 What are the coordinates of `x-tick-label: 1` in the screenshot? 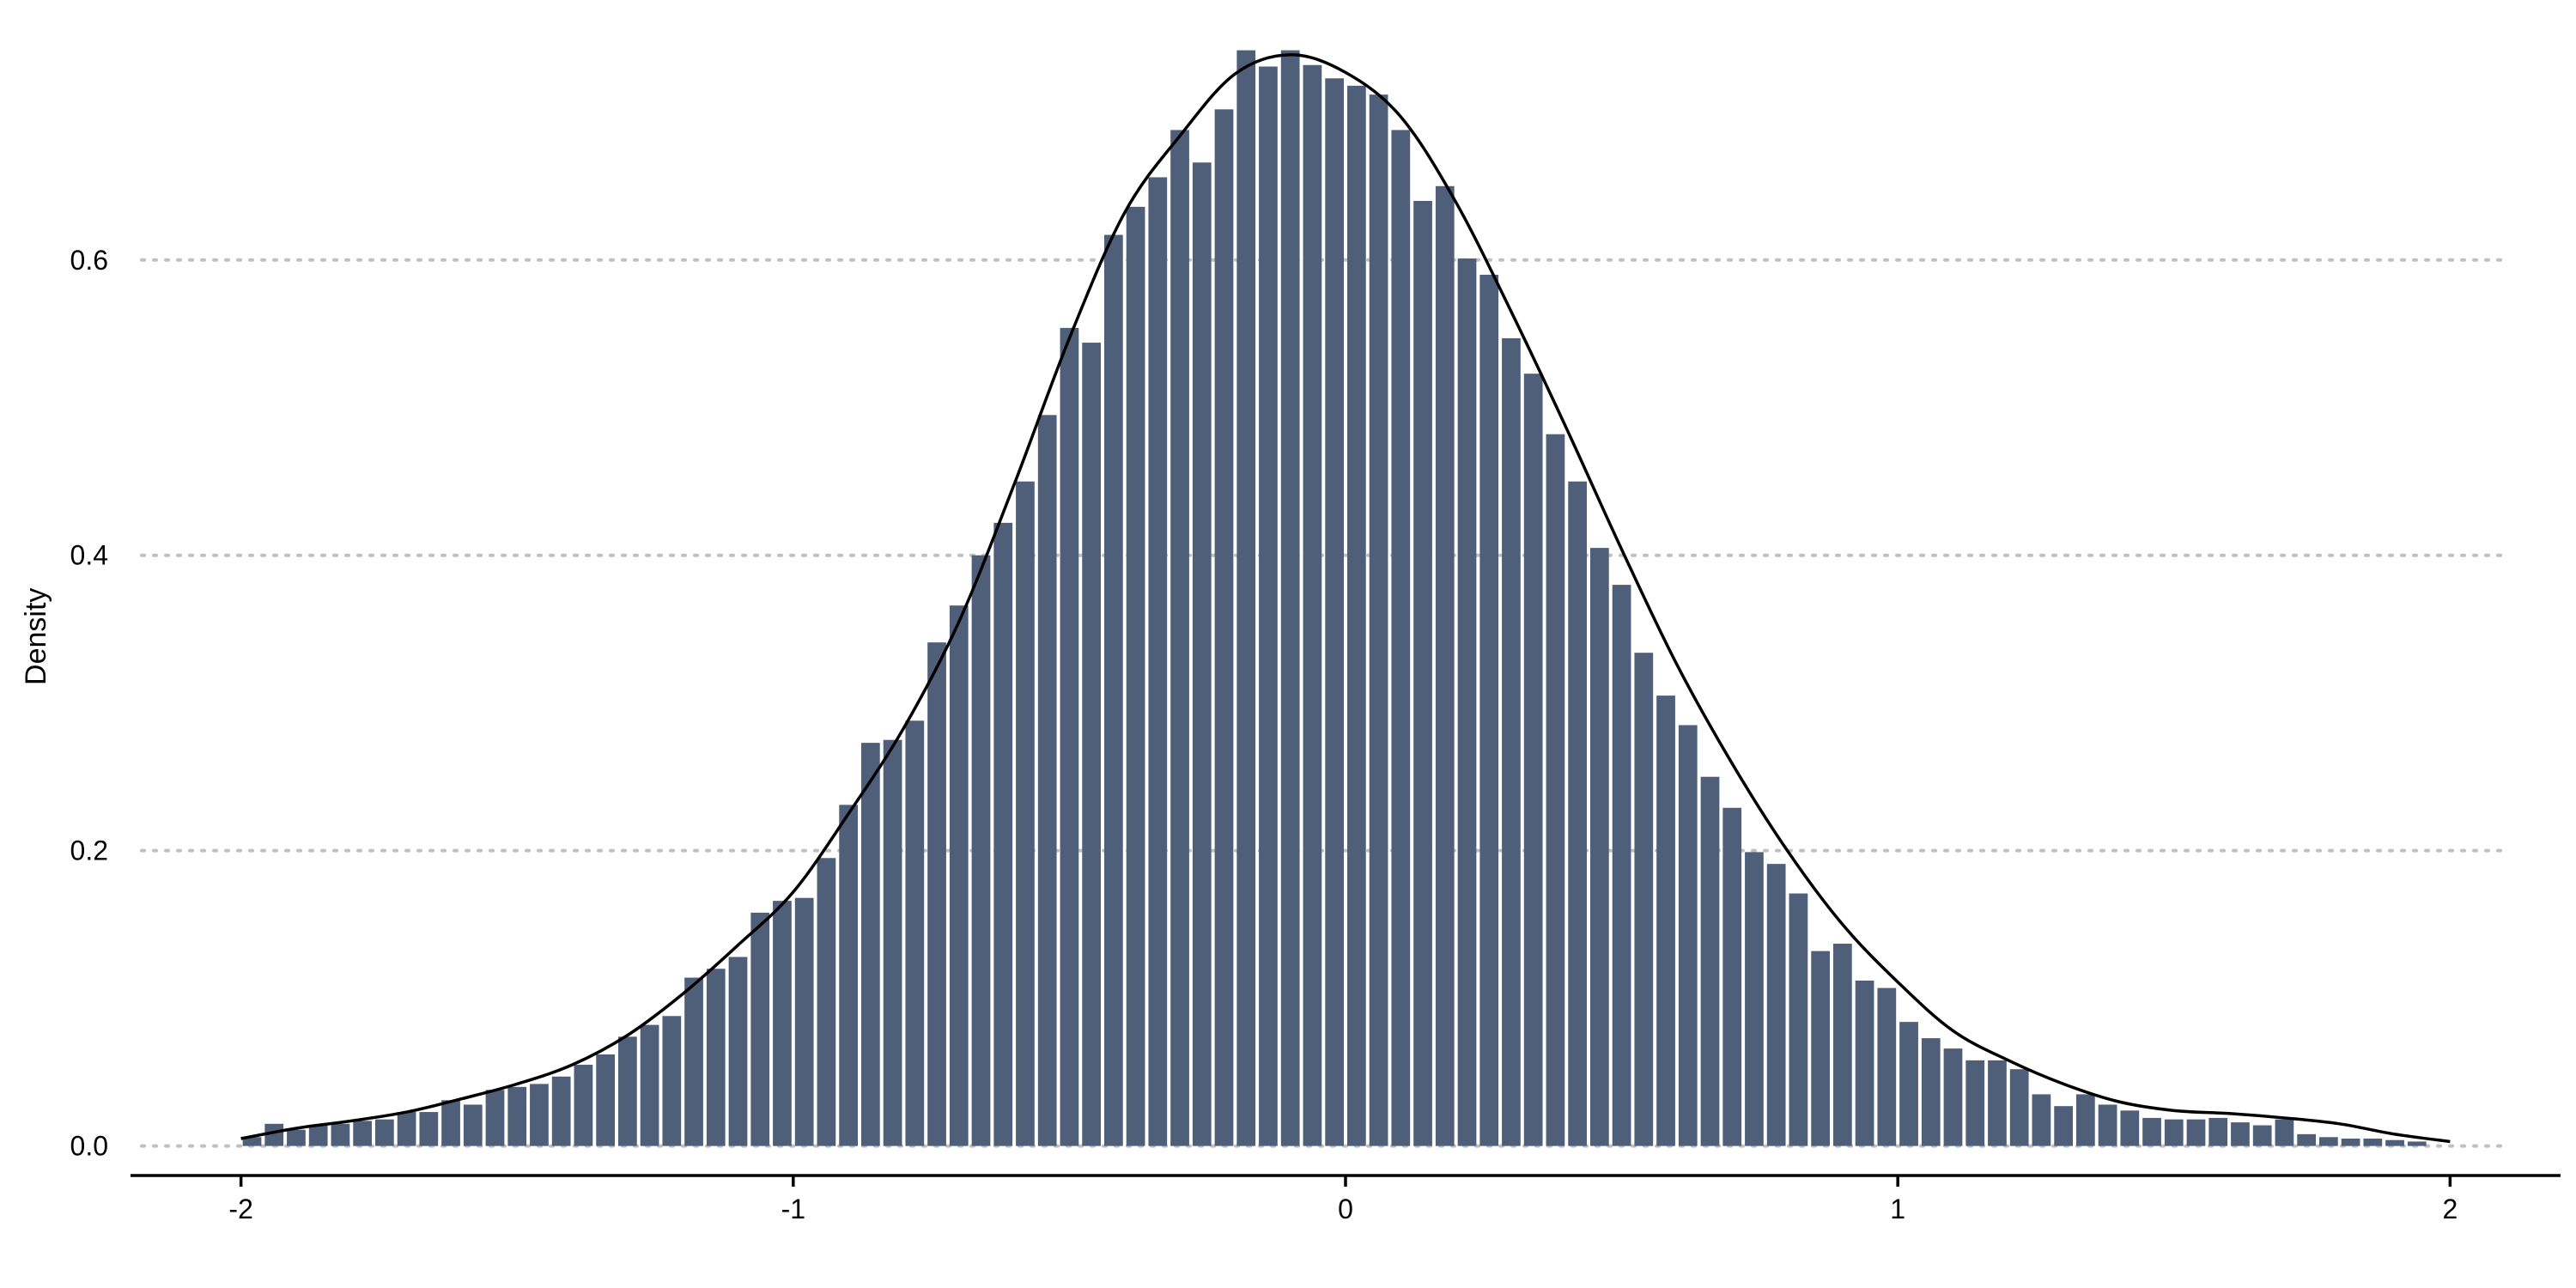 It's located at (1897, 1209).